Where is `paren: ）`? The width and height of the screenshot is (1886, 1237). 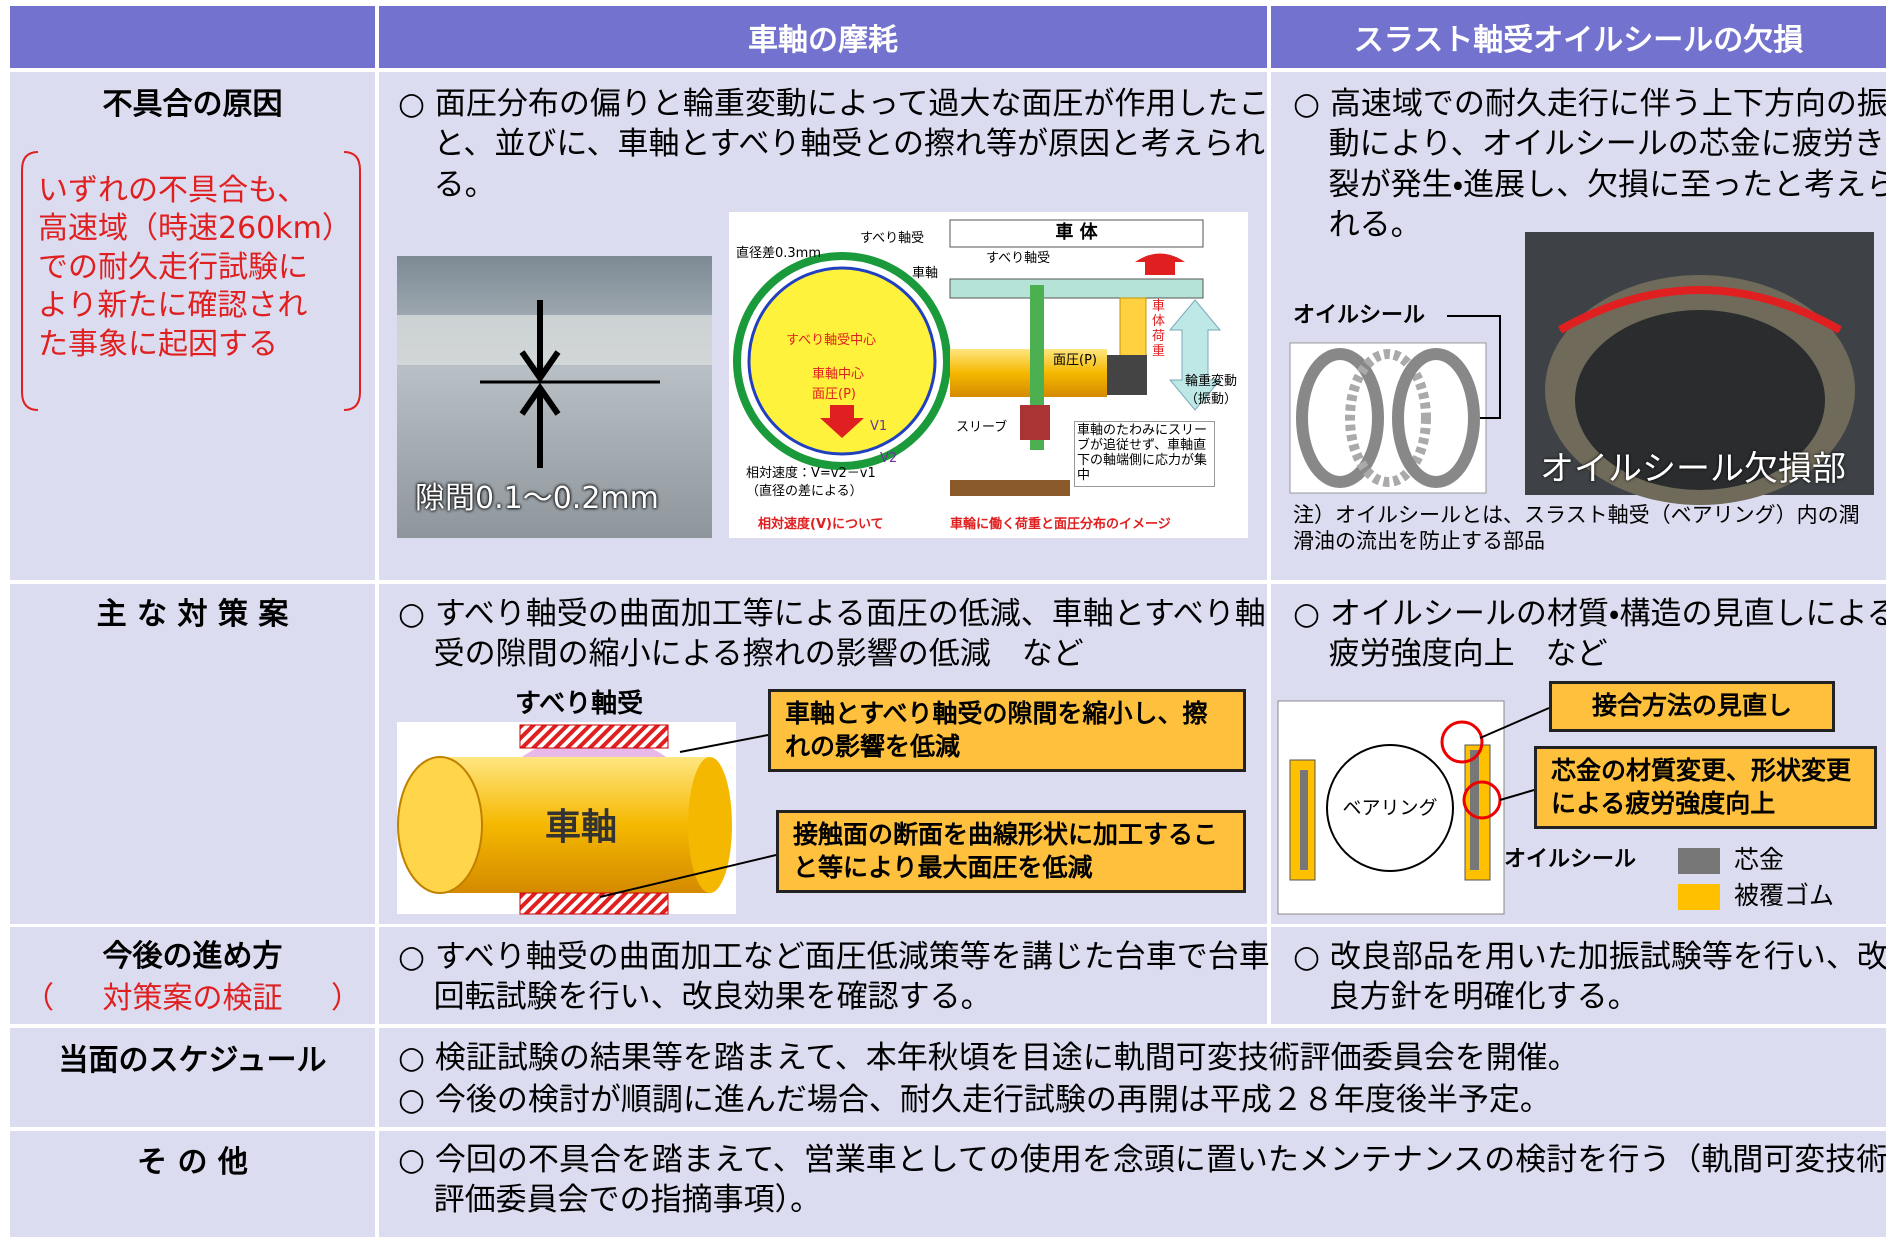 paren: ） is located at coordinates (346, 998).